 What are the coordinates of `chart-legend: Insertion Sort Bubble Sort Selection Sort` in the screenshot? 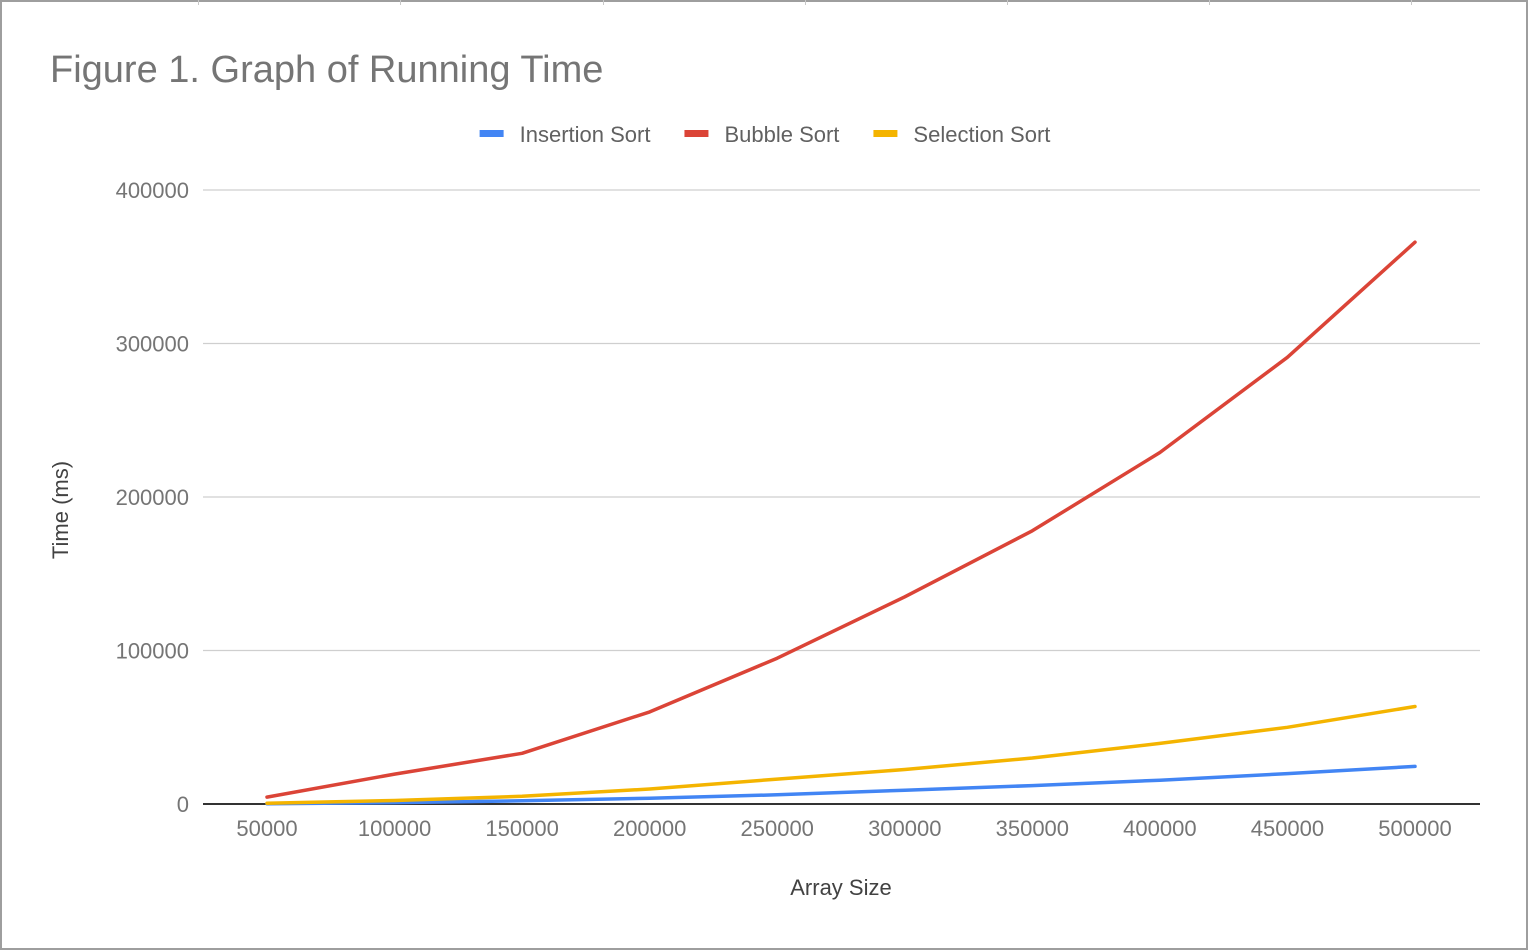 It's located at (764, 134).